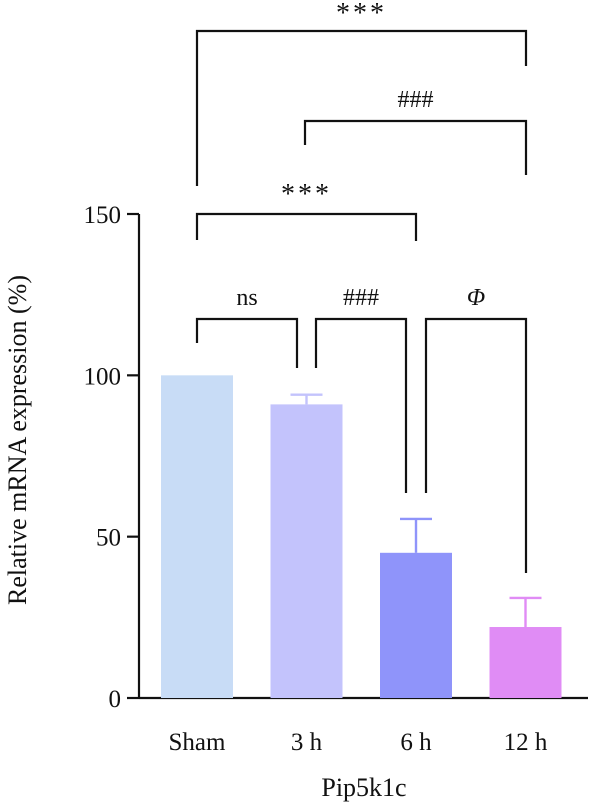  Describe the element at coordinates (416, 100) in the screenshot. I see `significance-label-3-h-12-h: ###` at that location.